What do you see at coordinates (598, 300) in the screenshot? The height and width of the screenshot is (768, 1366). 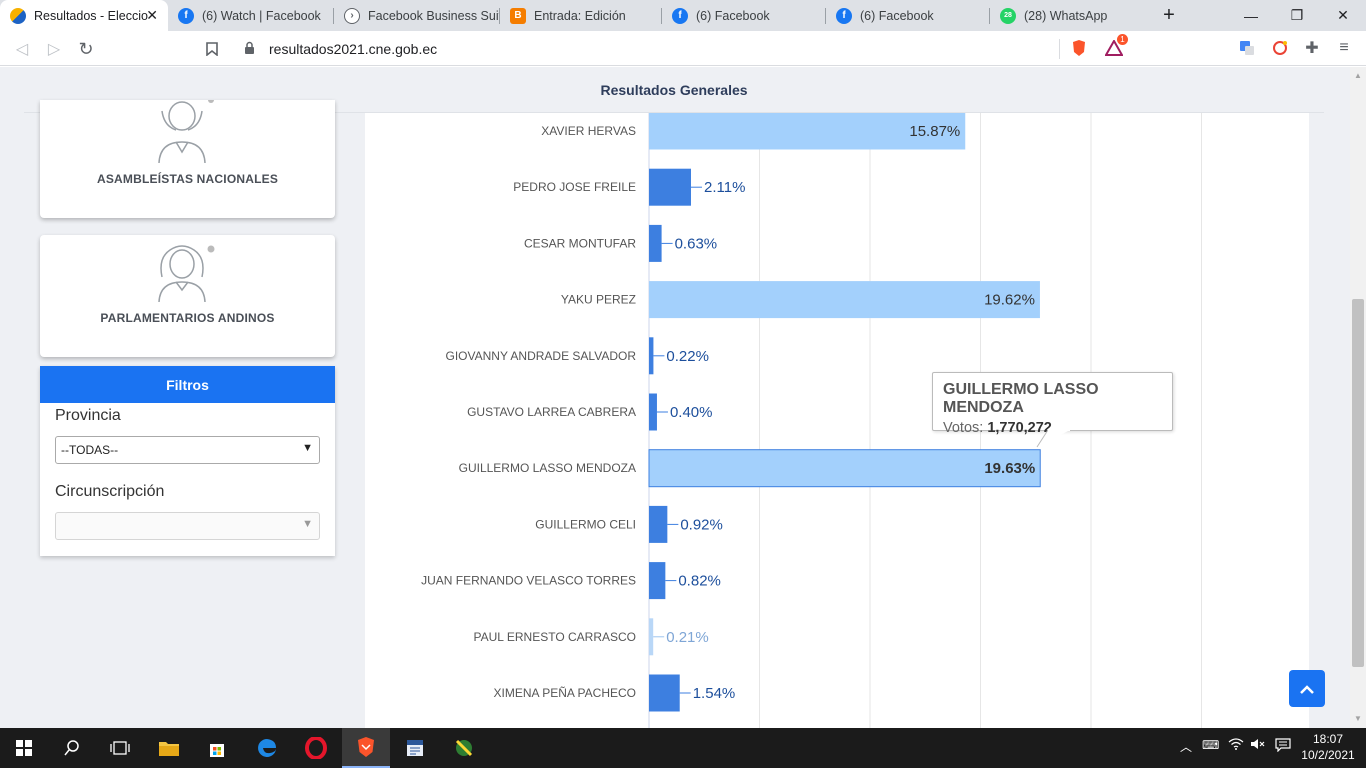 I see `category-label: YAKU PEREZ` at bounding box center [598, 300].